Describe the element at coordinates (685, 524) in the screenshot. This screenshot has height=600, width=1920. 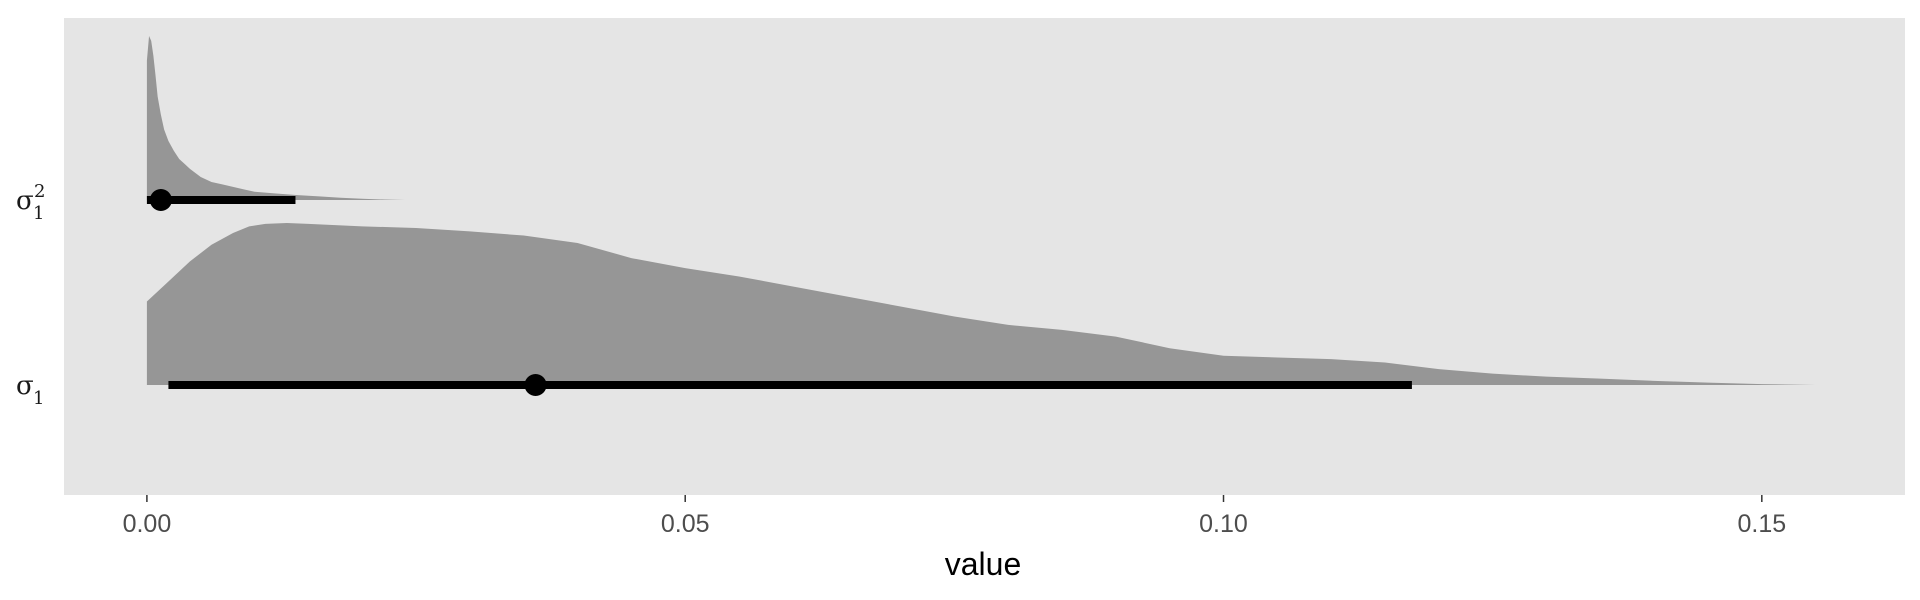
I see `x-tick-label-1: 0.05` at that location.